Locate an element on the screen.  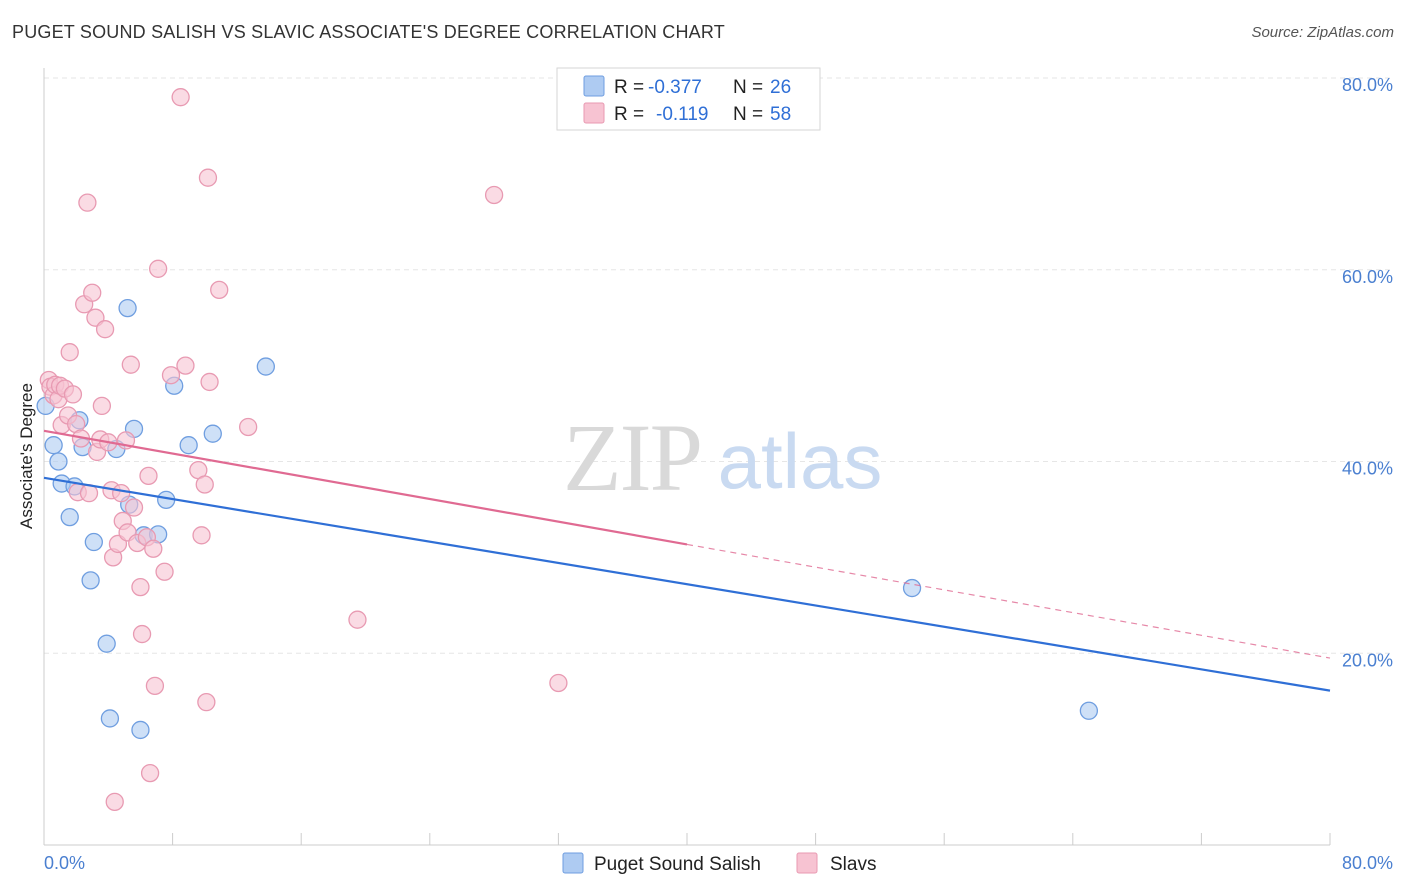
legend-r-value: -0.119 is located at coordinates (682, 114).